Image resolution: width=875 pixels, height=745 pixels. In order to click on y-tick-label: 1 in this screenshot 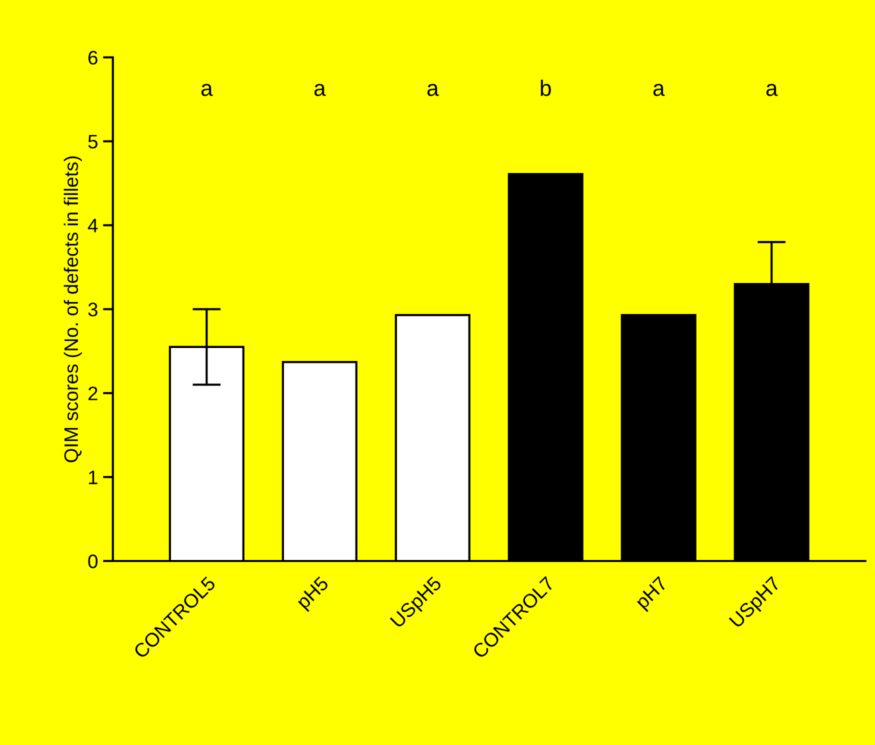, I will do `click(93, 477)`.